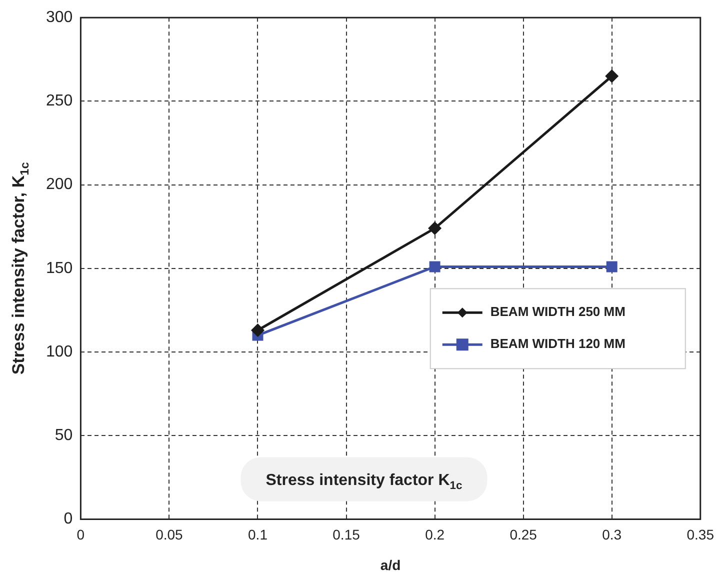  What do you see at coordinates (80, 534) in the screenshot?
I see `x-tick-label: 0` at bounding box center [80, 534].